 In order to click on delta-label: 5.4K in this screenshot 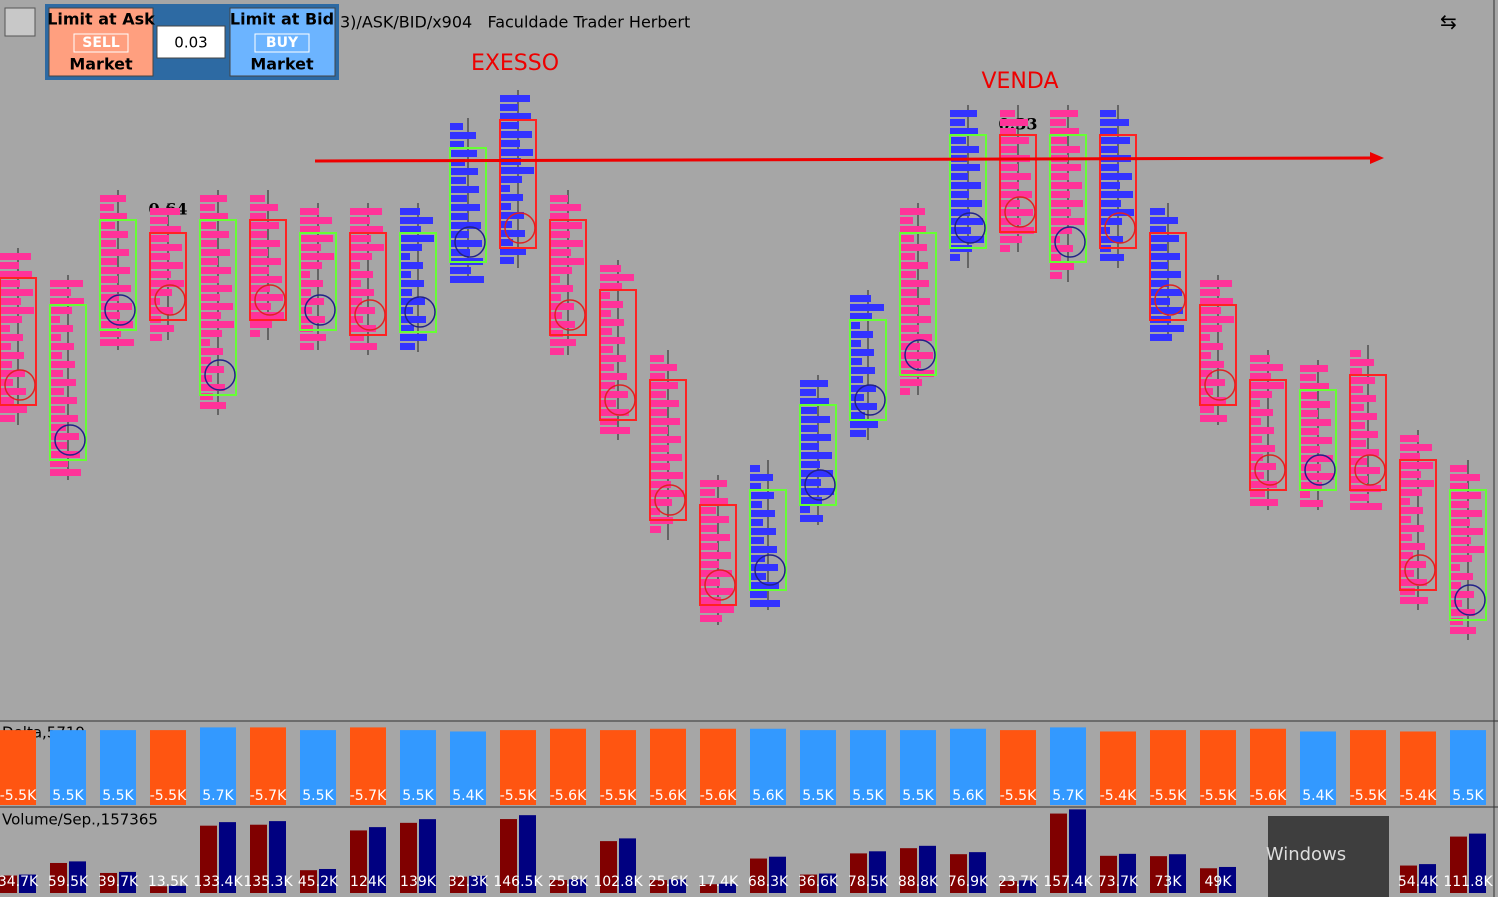, I will do `click(1318, 796)`.